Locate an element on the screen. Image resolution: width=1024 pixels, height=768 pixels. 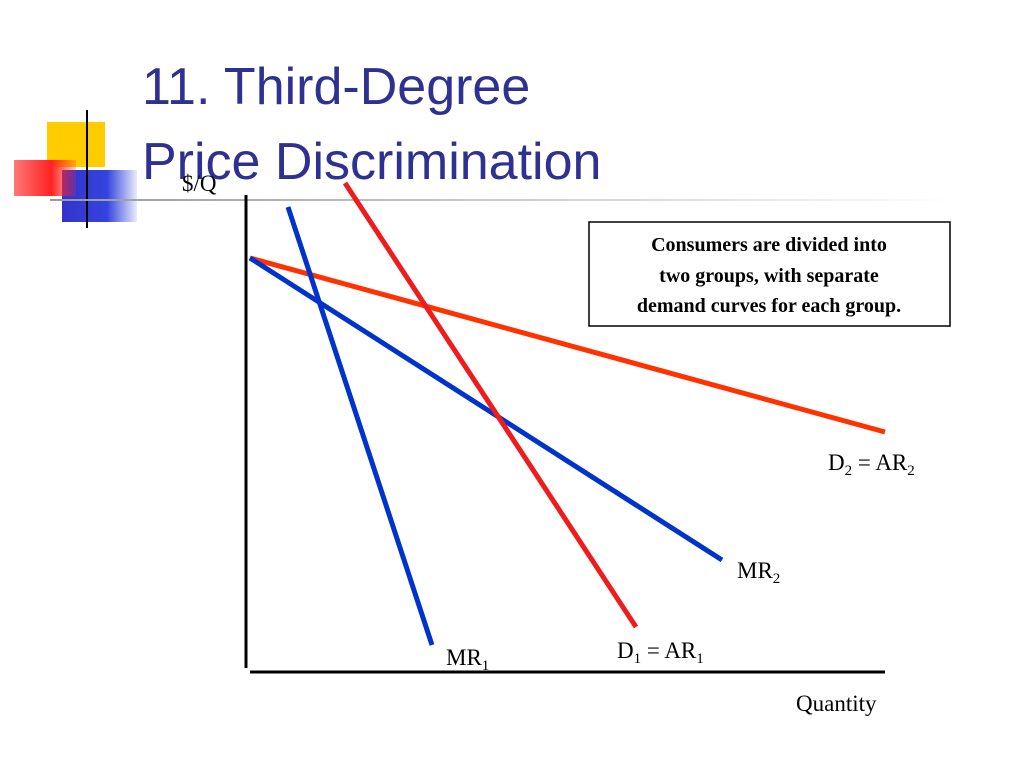
x-axis-label: Quantity is located at coordinates (836, 703).